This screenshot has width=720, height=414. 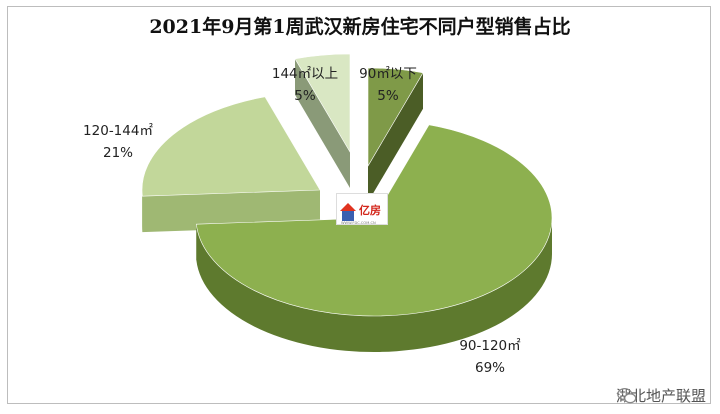 I want to click on watermark: 湖北地产联盟, so click(x=661, y=395).